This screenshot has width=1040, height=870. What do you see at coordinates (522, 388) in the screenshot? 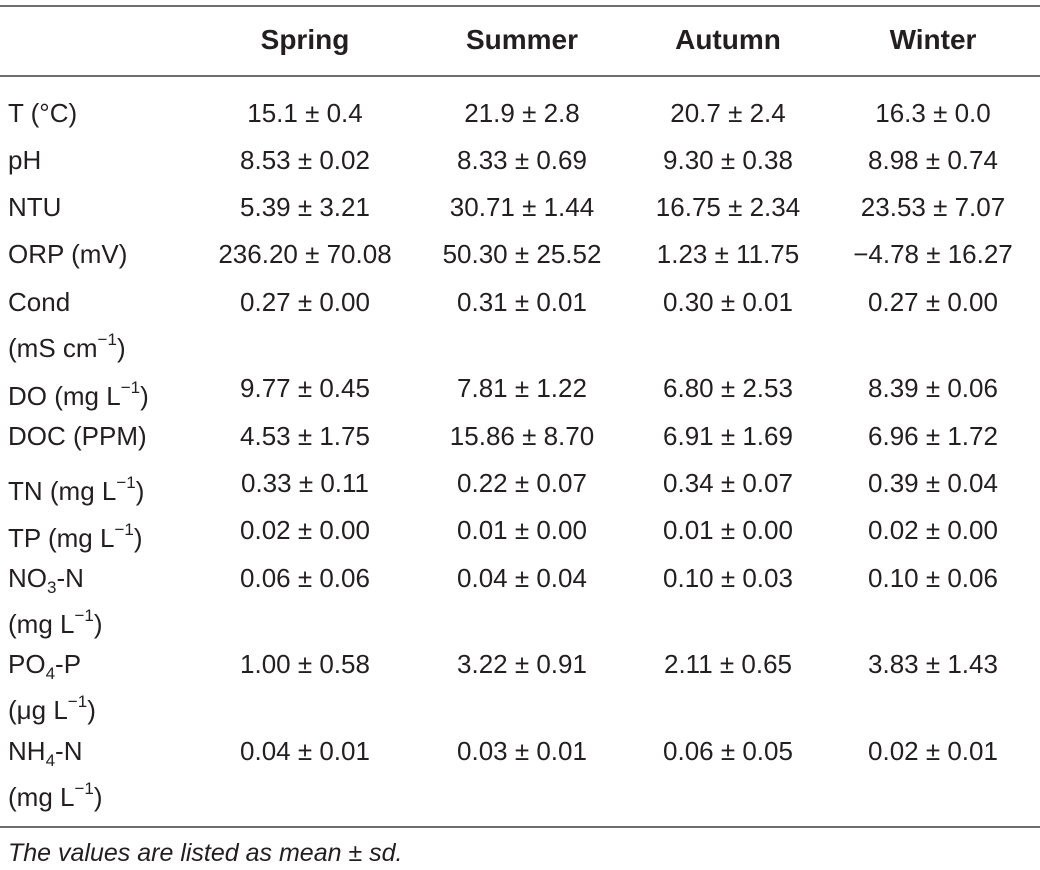
I see `cell-summer: 7.81 ± 1.22` at bounding box center [522, 388].